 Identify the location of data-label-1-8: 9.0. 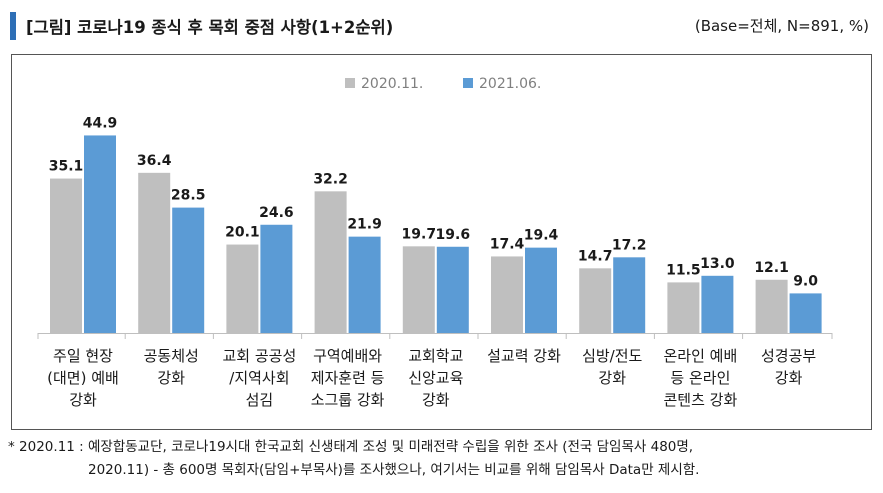
(805, 281).